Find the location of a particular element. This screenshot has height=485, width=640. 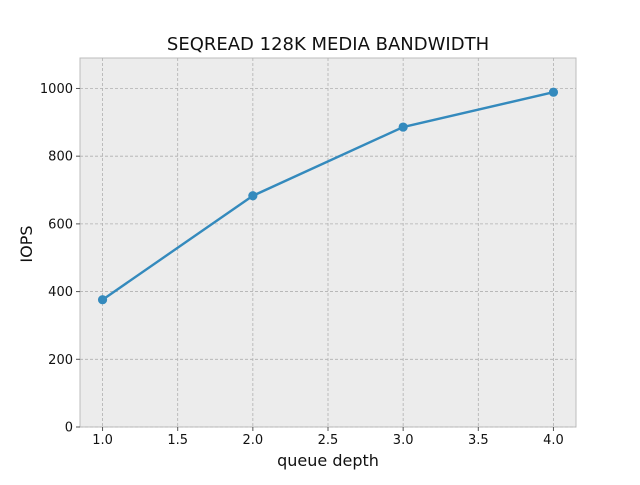

y-tick-label: 800 is located at coordinates (60, 157).